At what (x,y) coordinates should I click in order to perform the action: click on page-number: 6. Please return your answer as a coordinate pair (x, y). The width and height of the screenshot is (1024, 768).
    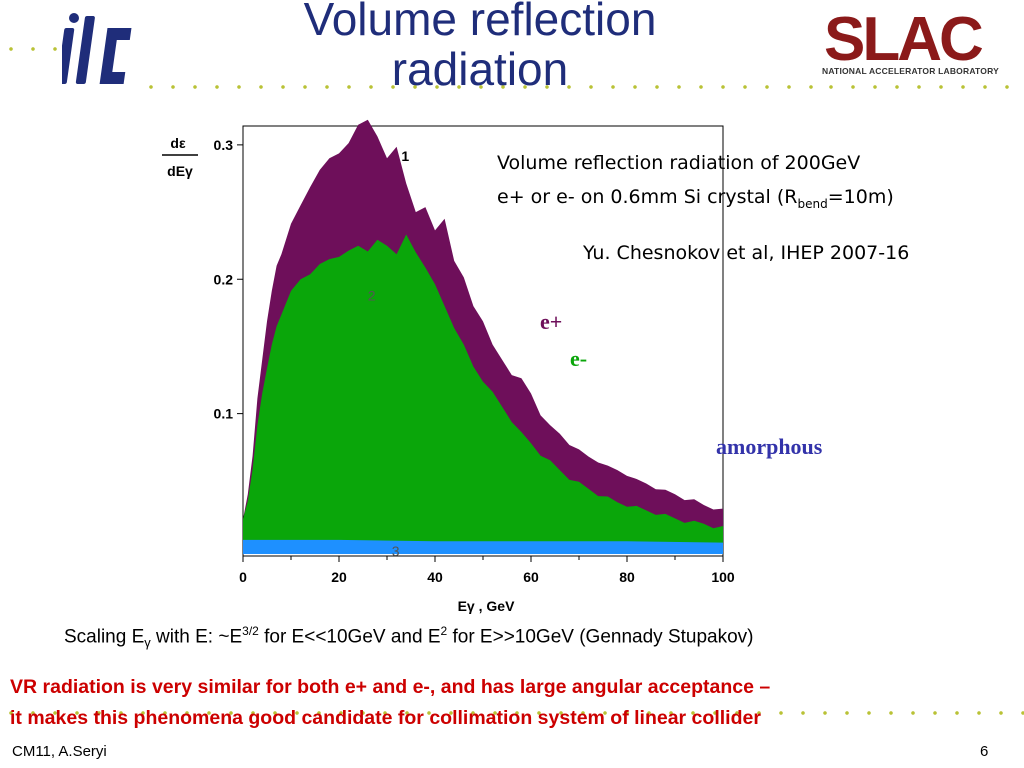
    Looking at the image, I should click on (984, 751).